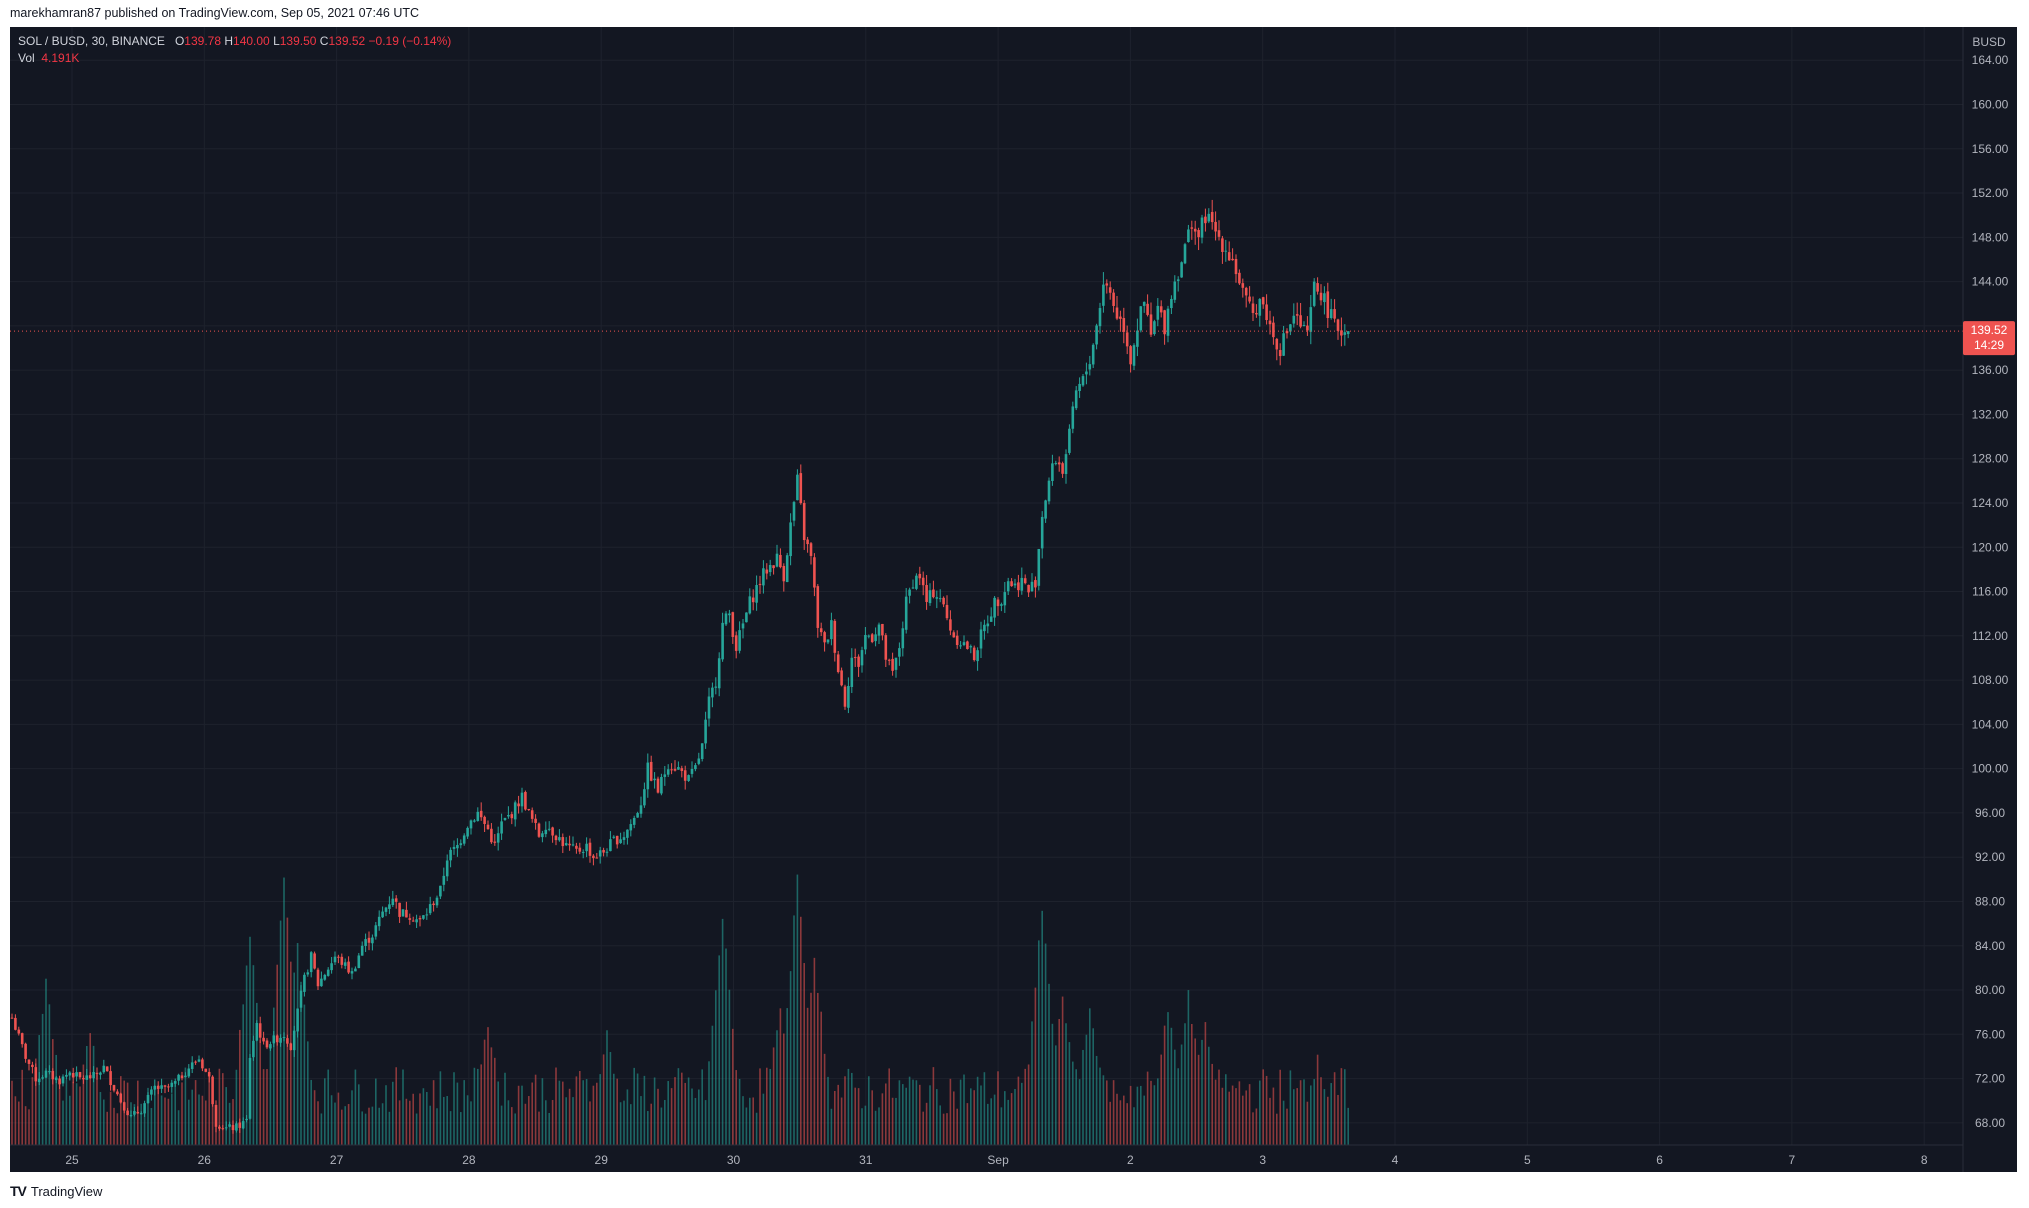  What do you see at coordinates (680, 1009) in the screenshot?
I see `volume-bars` at bounding box center [680, 1009].